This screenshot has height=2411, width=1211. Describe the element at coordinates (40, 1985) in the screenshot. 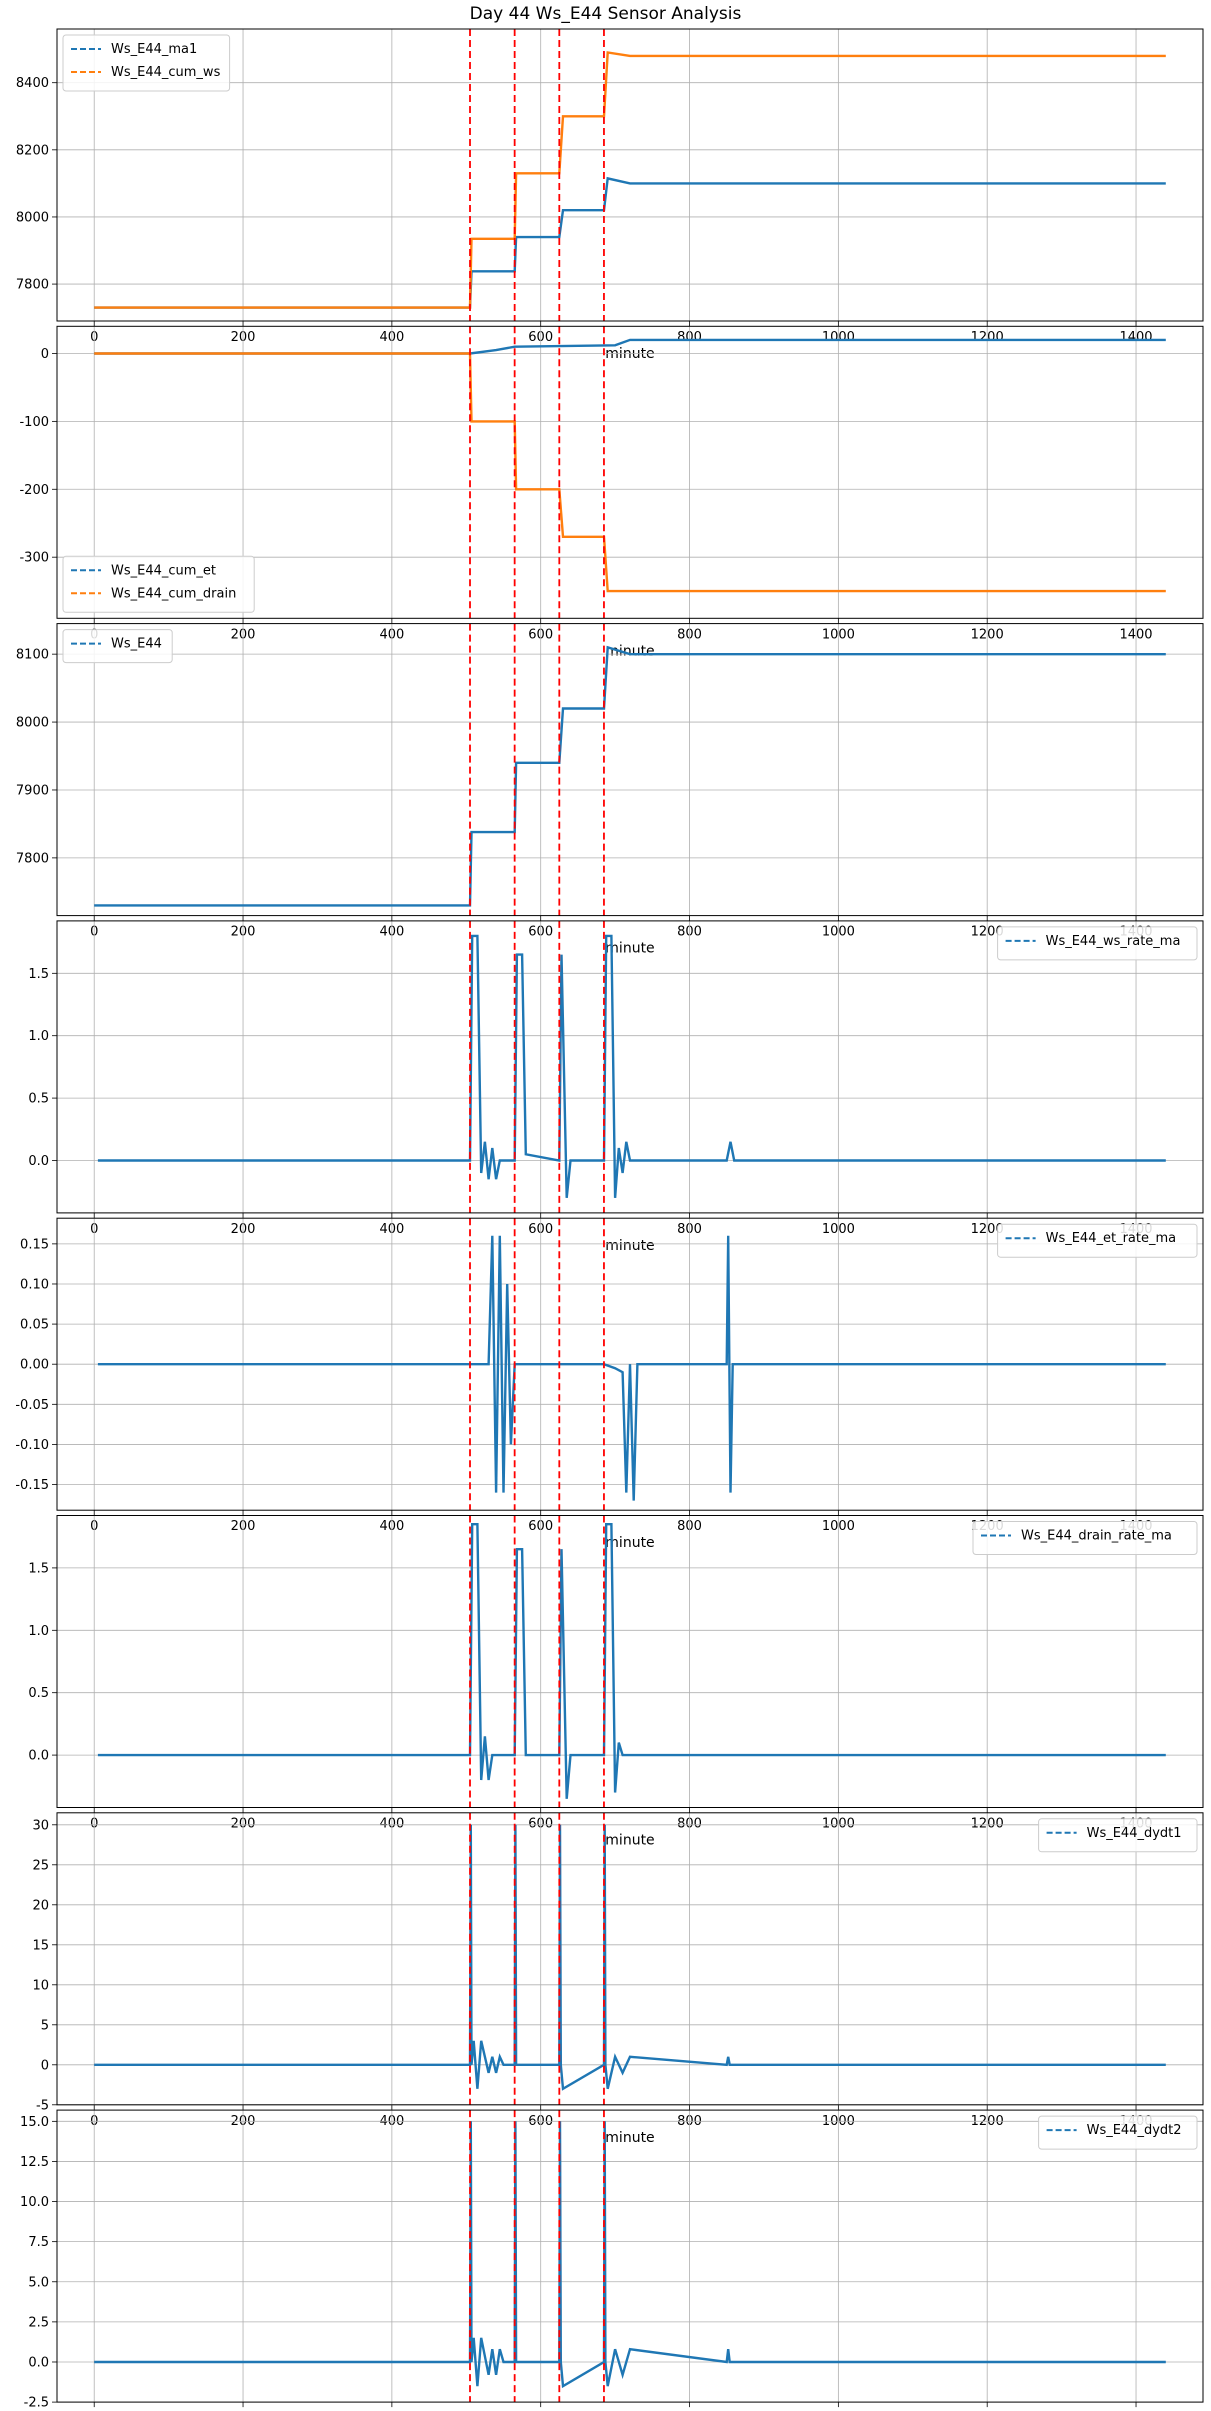

I see `y-tick-label: 10` at that location.